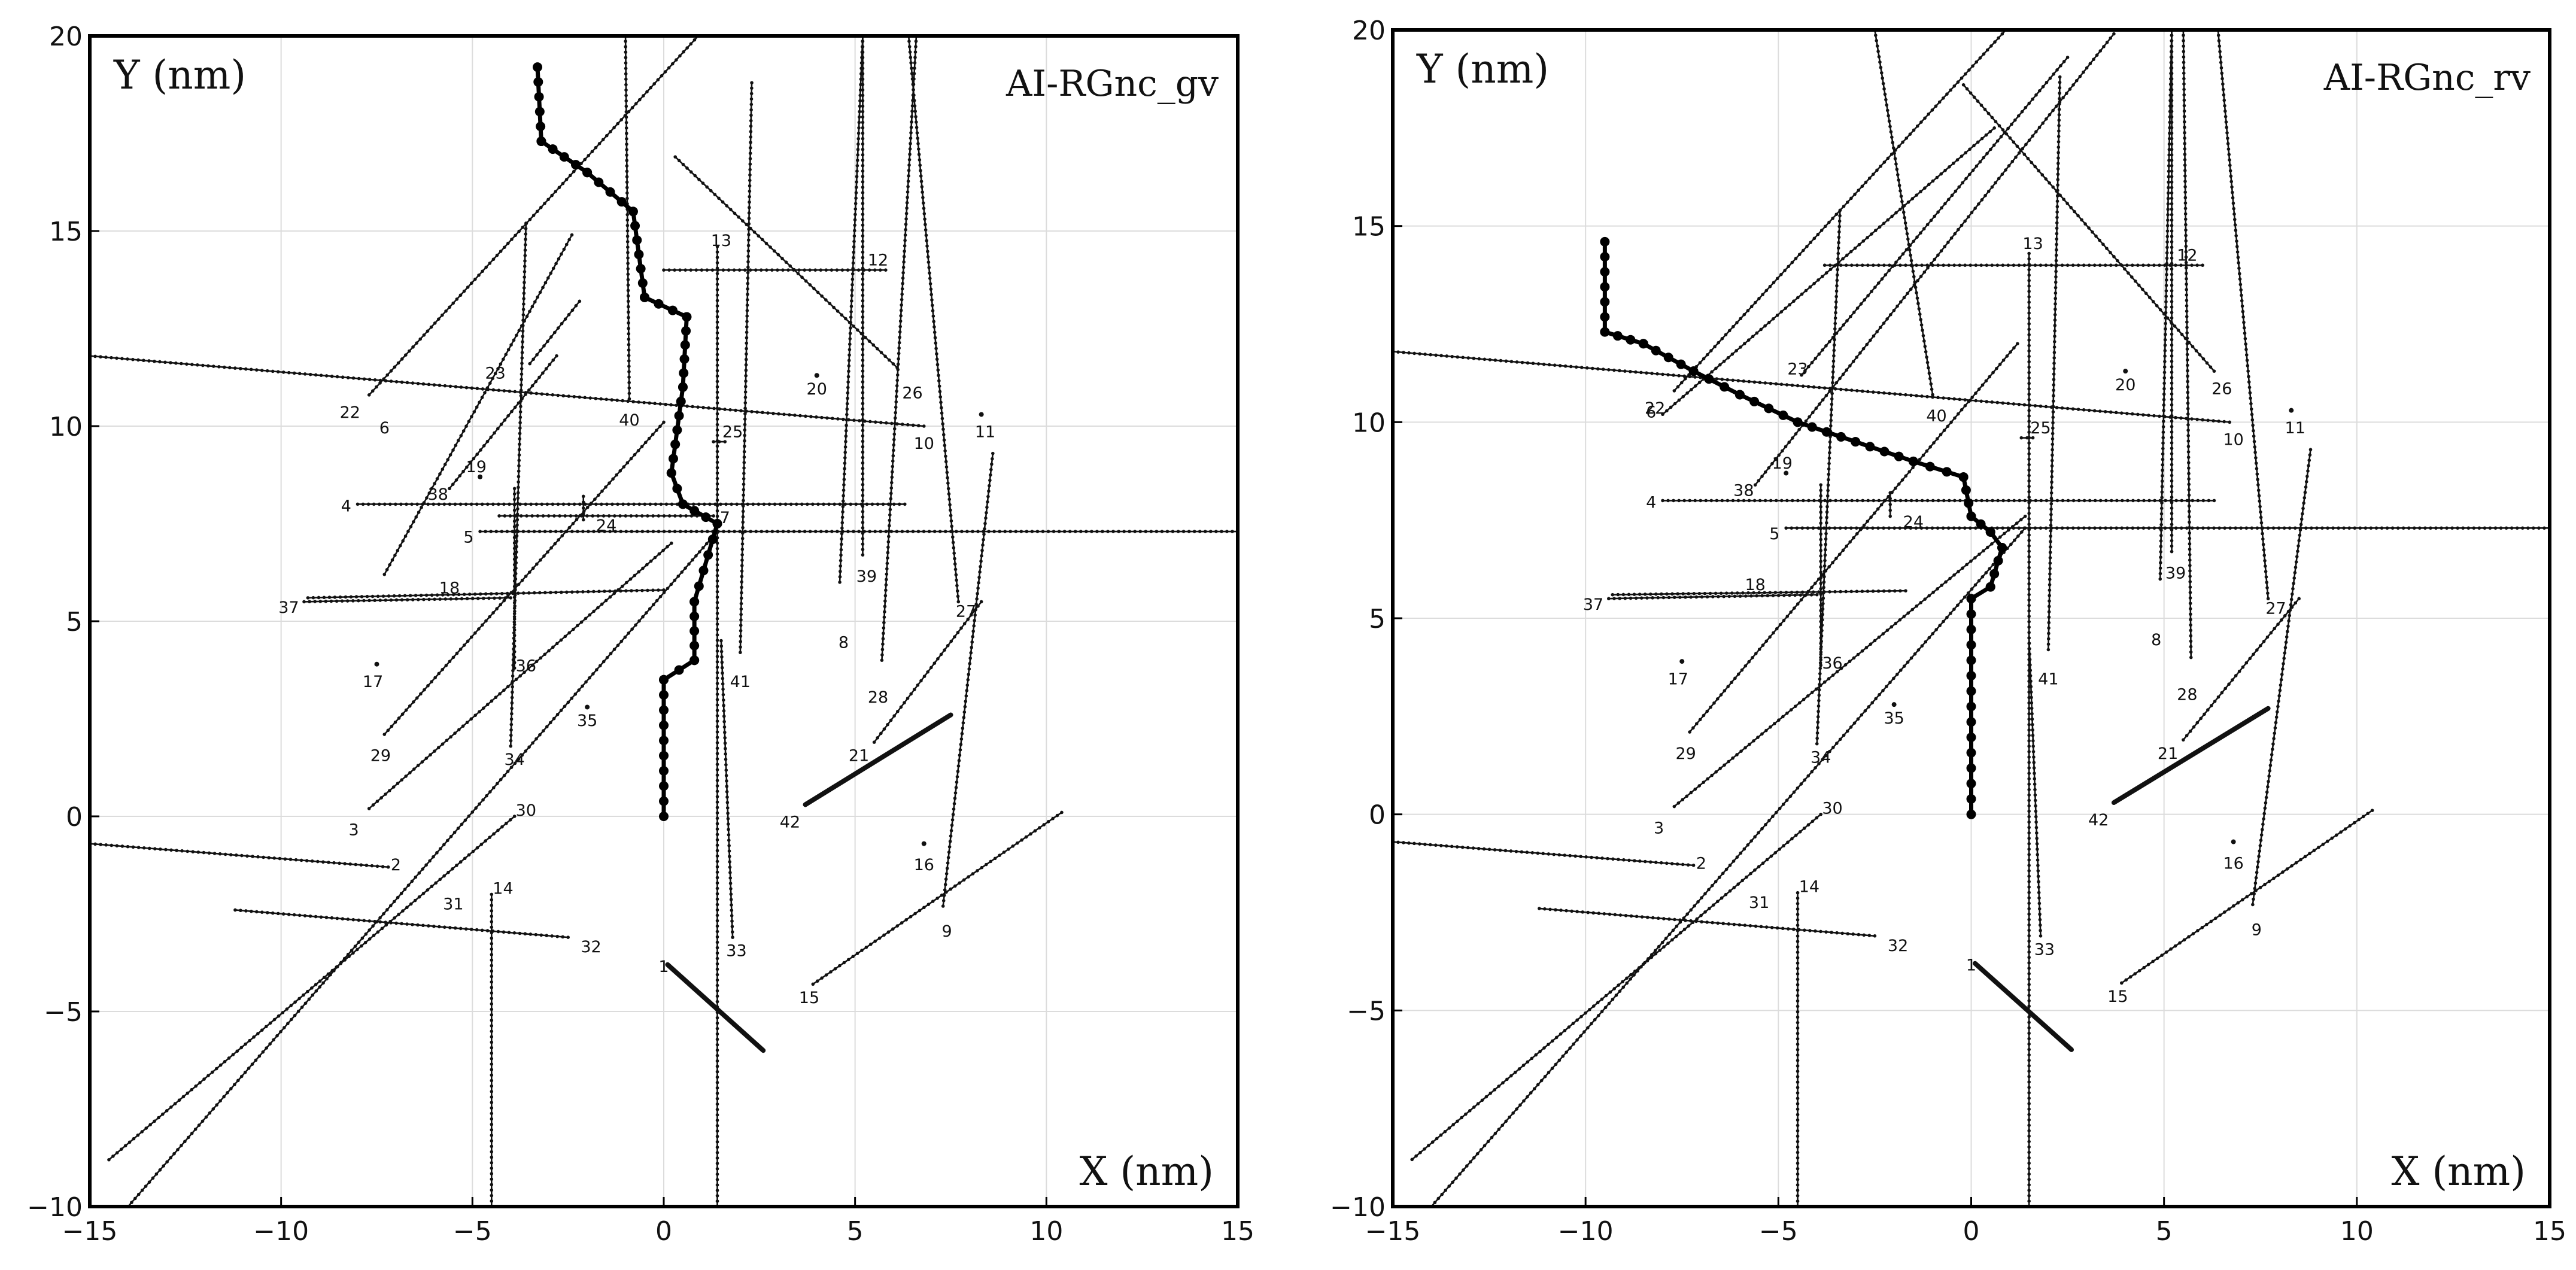  What do you see at coordinates (396, 865) in the screenshot?
I see `filament-label: 2` at bounding box center [396, 865].